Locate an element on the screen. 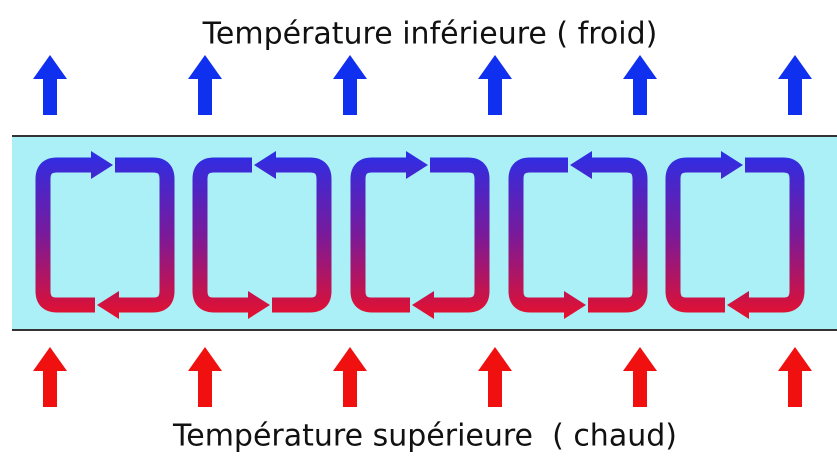 The width and height of the screenshot is (837, 457). bottom-label: Température supérieure ( chaud) is located at coordinates (424, 436).